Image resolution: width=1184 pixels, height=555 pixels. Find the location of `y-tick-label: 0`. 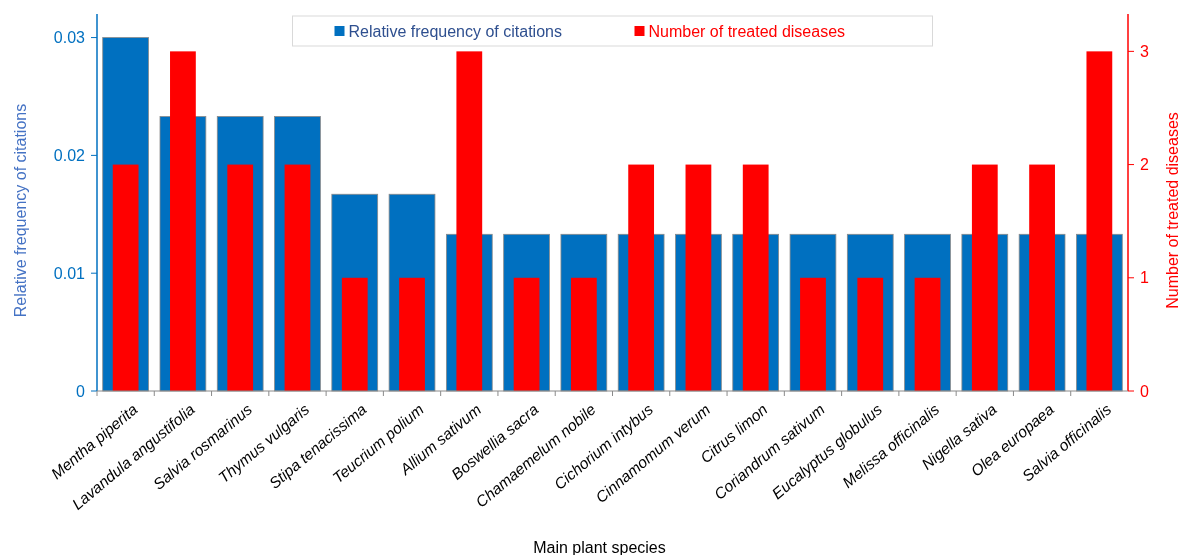

y-tick-label: 0 is located at coordinates (81, 391).